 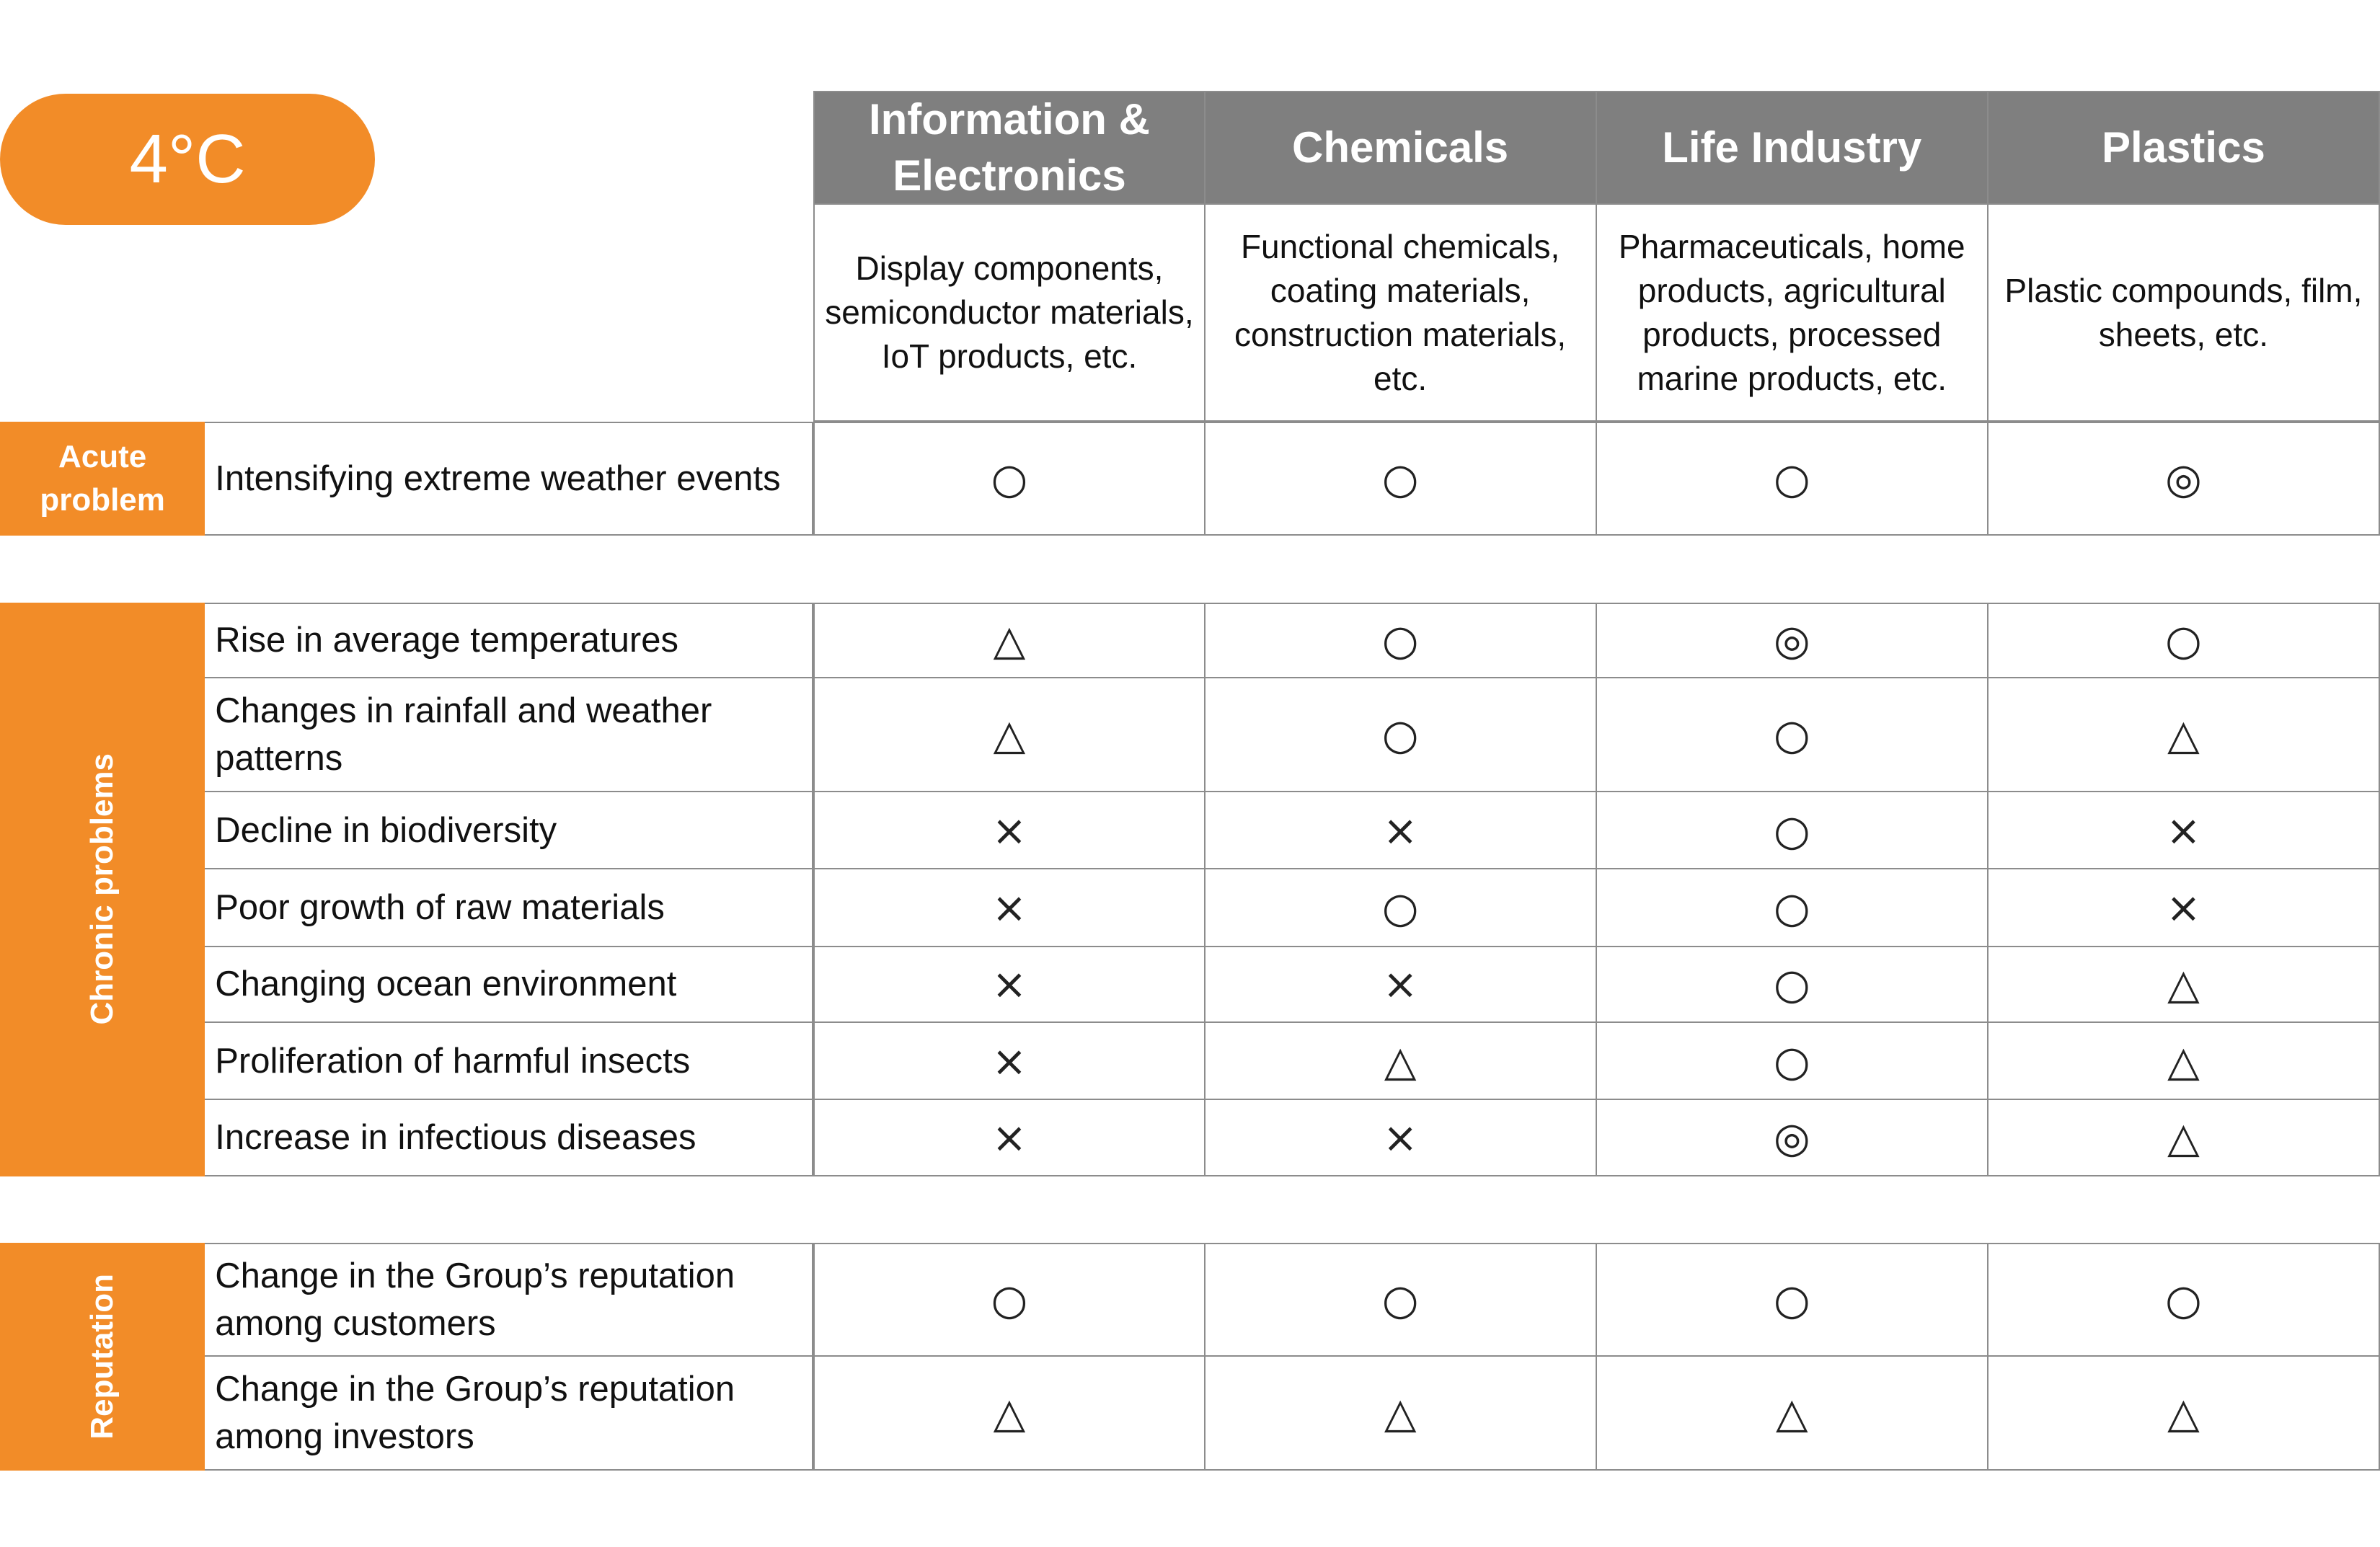 I want to click on column-description: Plastic compounds, film, sheets, etc., so click(x=2184, y=313).